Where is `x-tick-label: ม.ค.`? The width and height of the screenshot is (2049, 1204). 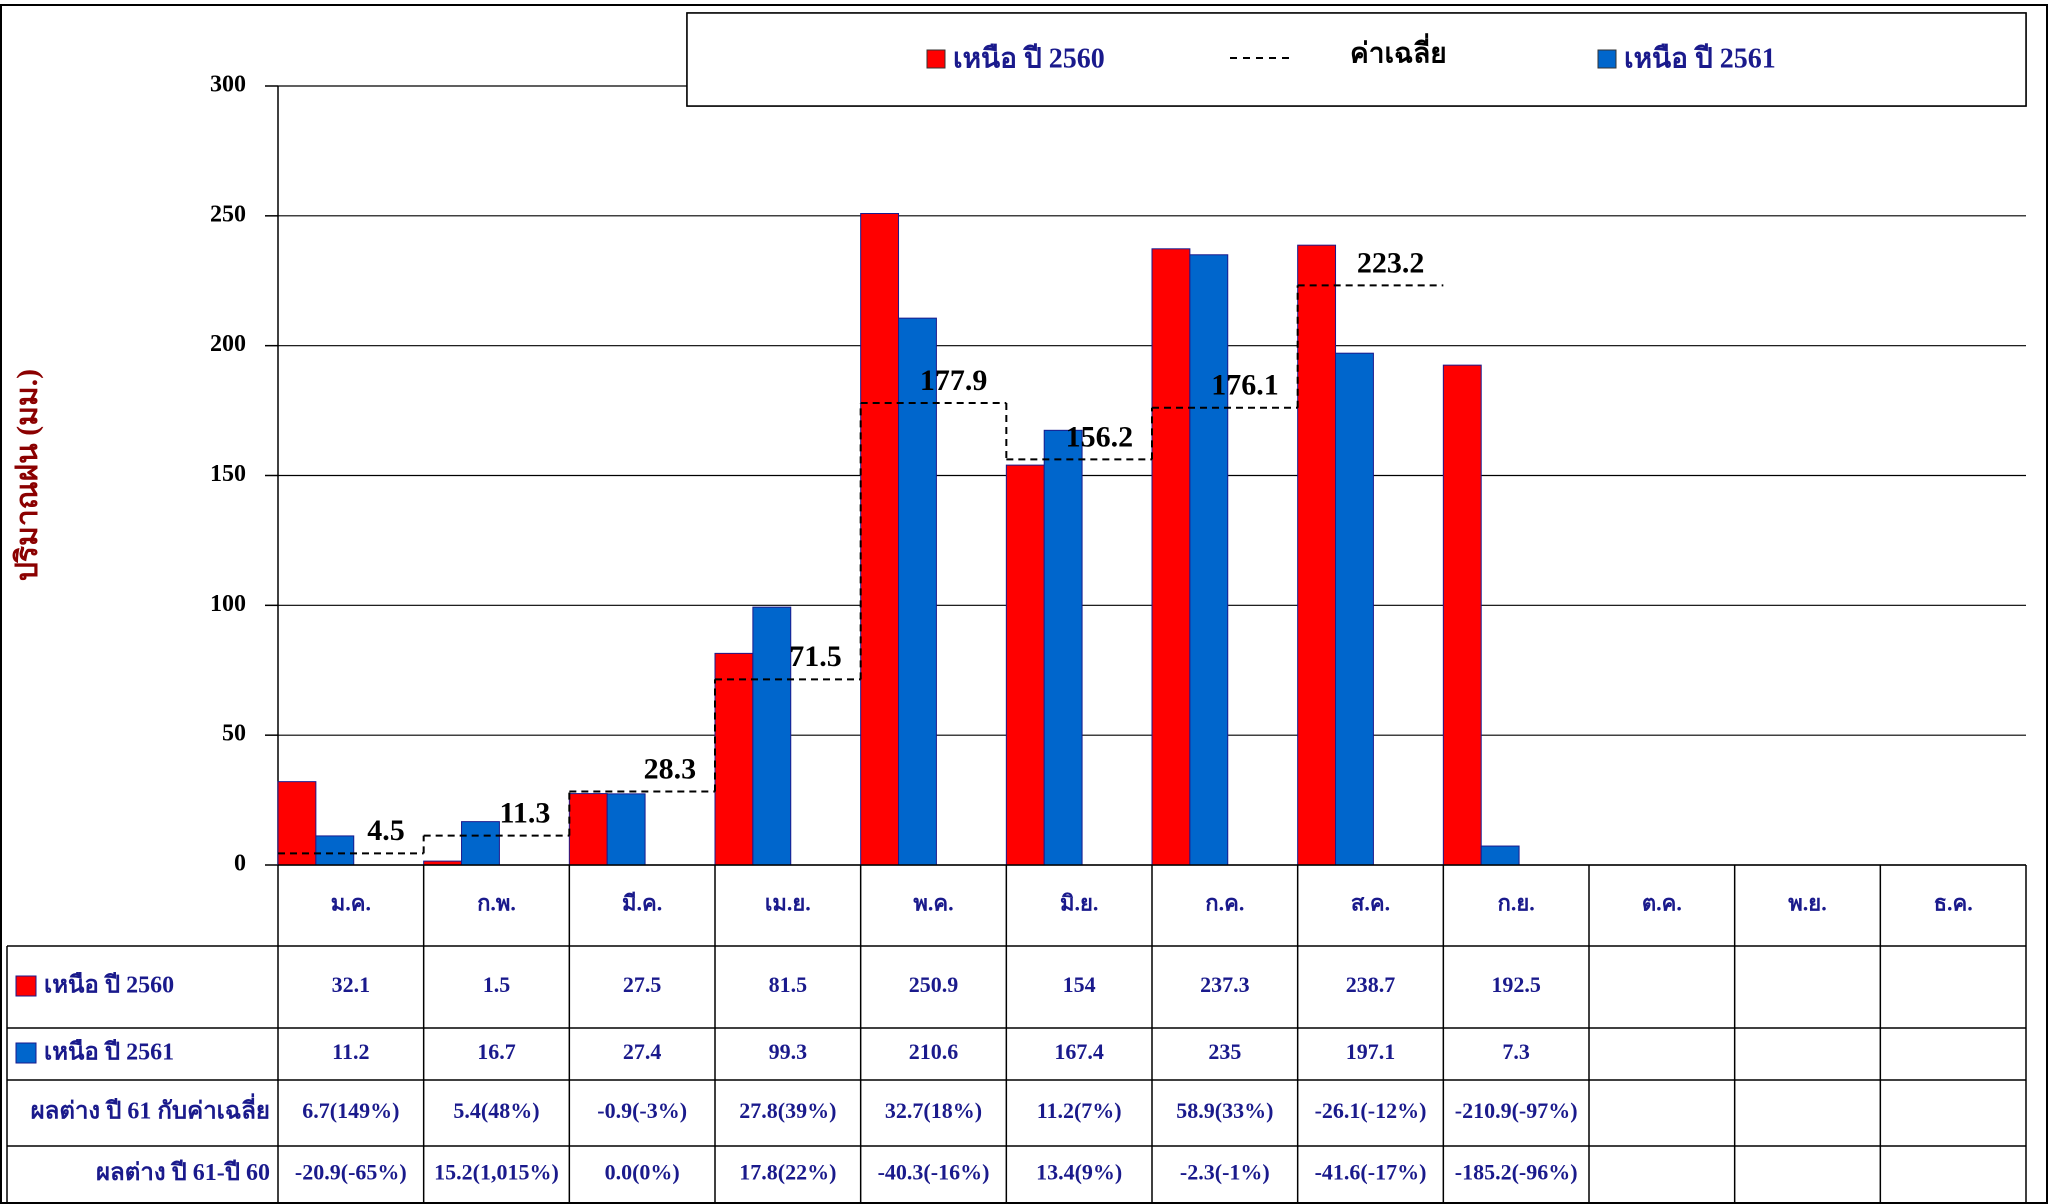 x-tick-label: ม.ค. is located at coordinates (351, 903).